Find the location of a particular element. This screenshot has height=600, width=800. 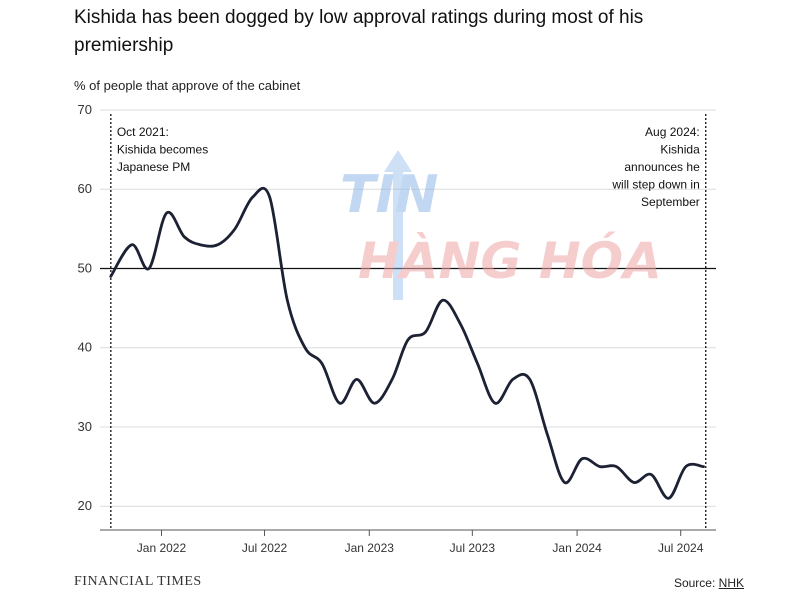

x-tick-label: Jan 2022 is located at coordinates (162, 548).